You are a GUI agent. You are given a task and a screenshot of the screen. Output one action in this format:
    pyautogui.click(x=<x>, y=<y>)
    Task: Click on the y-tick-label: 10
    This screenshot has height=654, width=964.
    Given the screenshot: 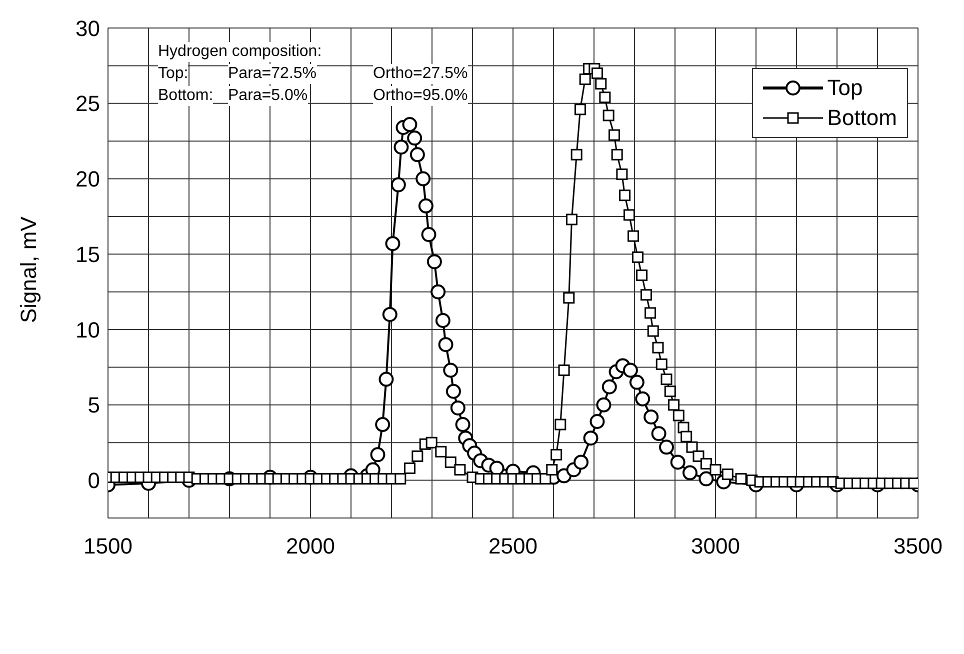 What is the action you would take?
    pyautogui.click(x=88, y=329)
    